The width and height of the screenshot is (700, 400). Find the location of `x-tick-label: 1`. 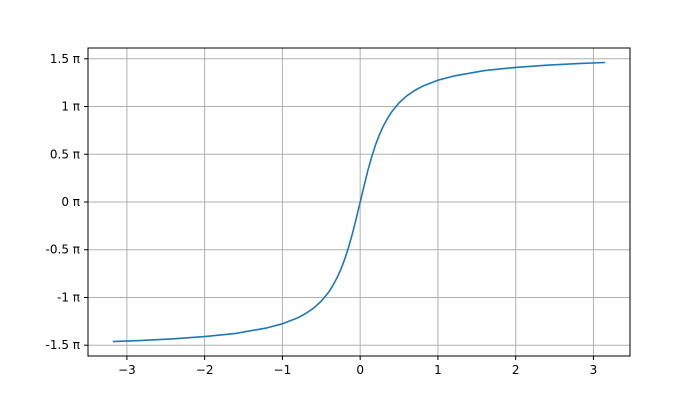

x-tick-label: 1 is located at coordinates (438, 370).